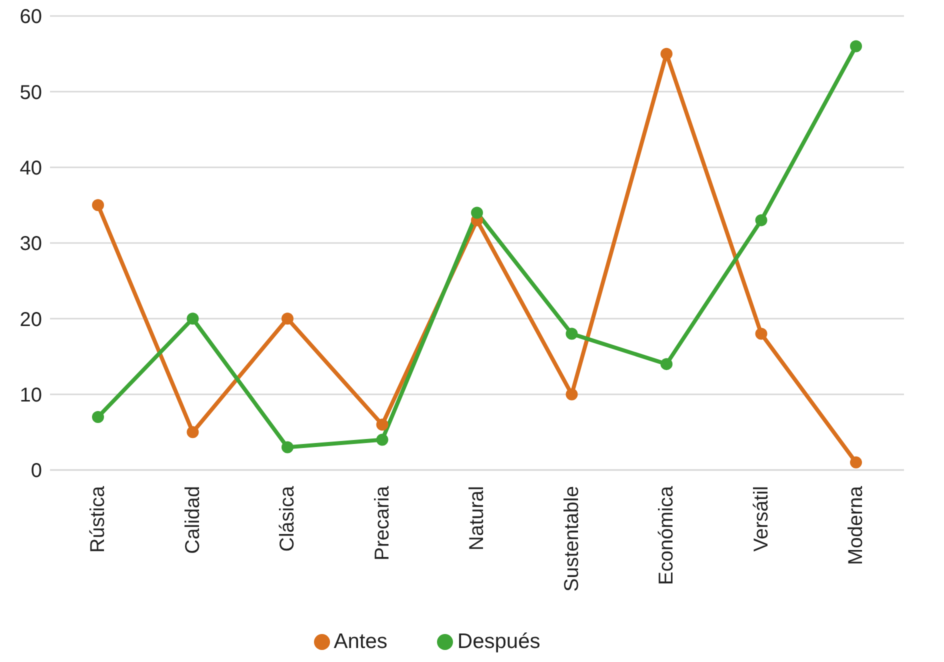  Describe the element at coordinates (361, 641) in the screenshot. I see `legend-label: Antes` at that location.